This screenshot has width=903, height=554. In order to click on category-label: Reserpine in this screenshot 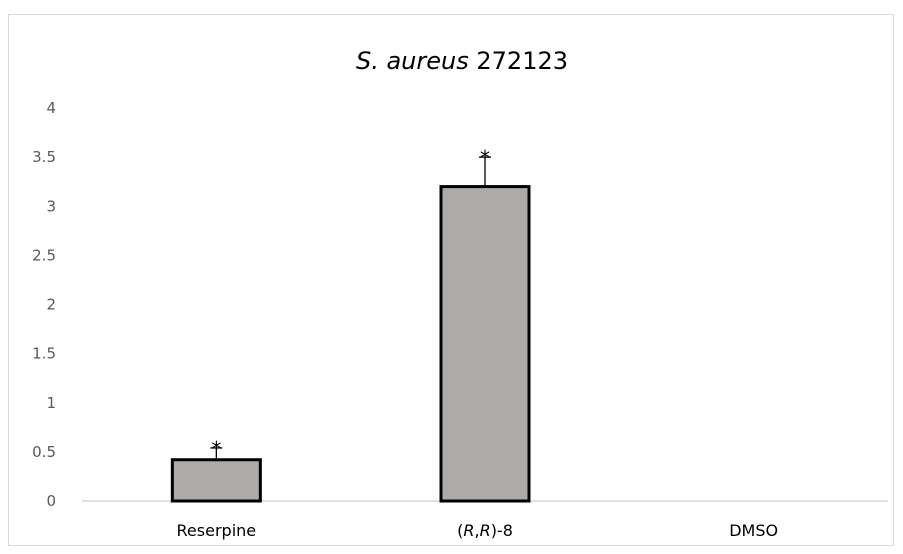, I will do `click(217, 530)`.